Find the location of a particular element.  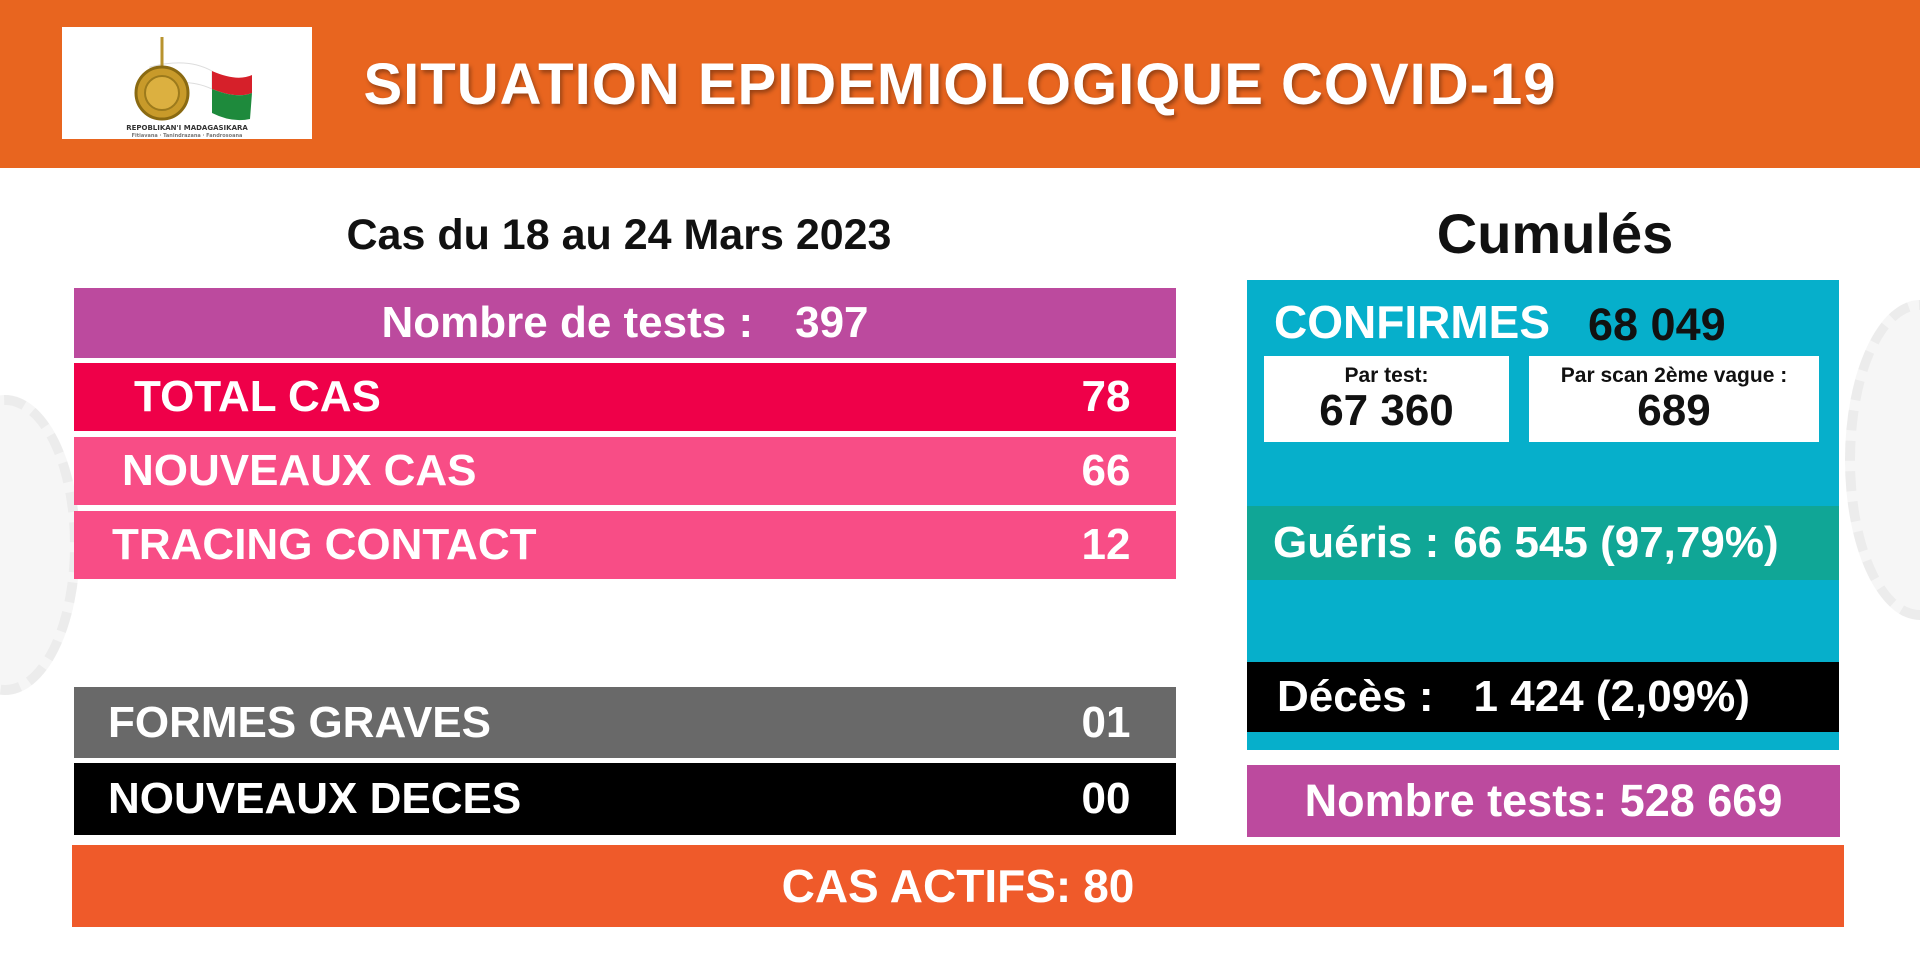

logo-text: REPOBLIKAN'I MADAGASIKARA is located at coordinates (187, 128).